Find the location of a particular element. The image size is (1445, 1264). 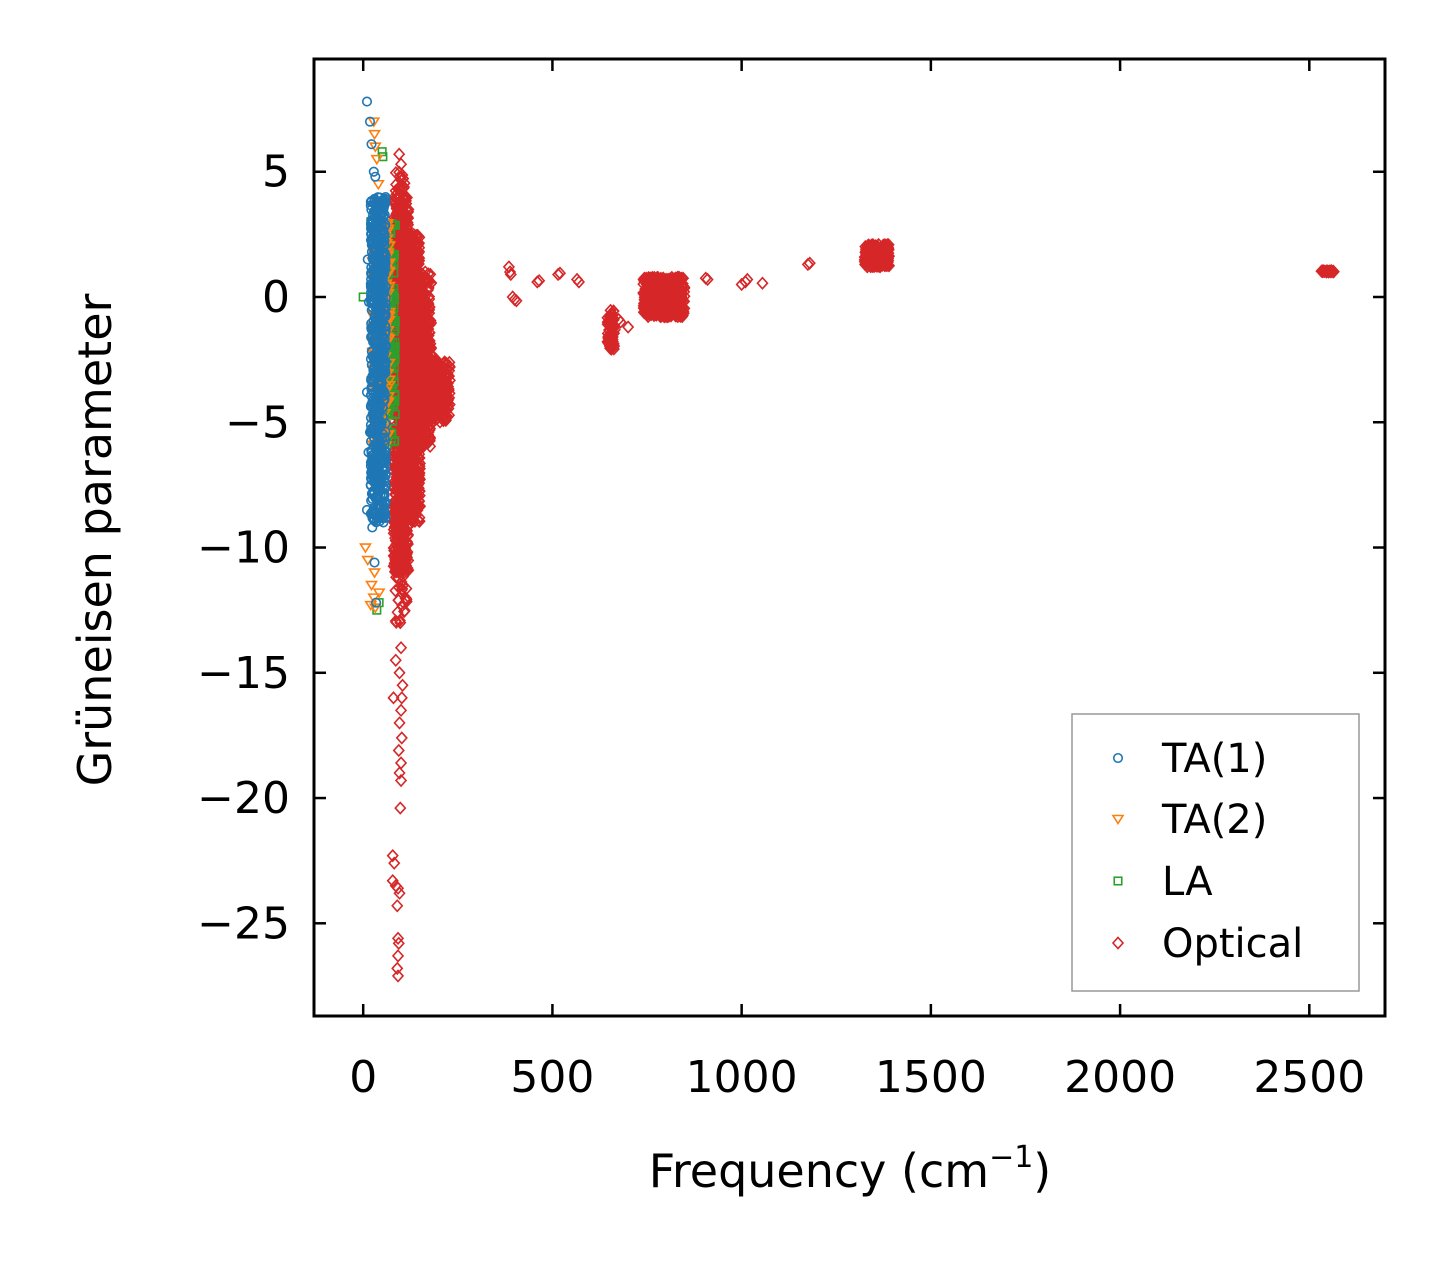

y-tick-label: −10 is located at coordinates (243, 548).